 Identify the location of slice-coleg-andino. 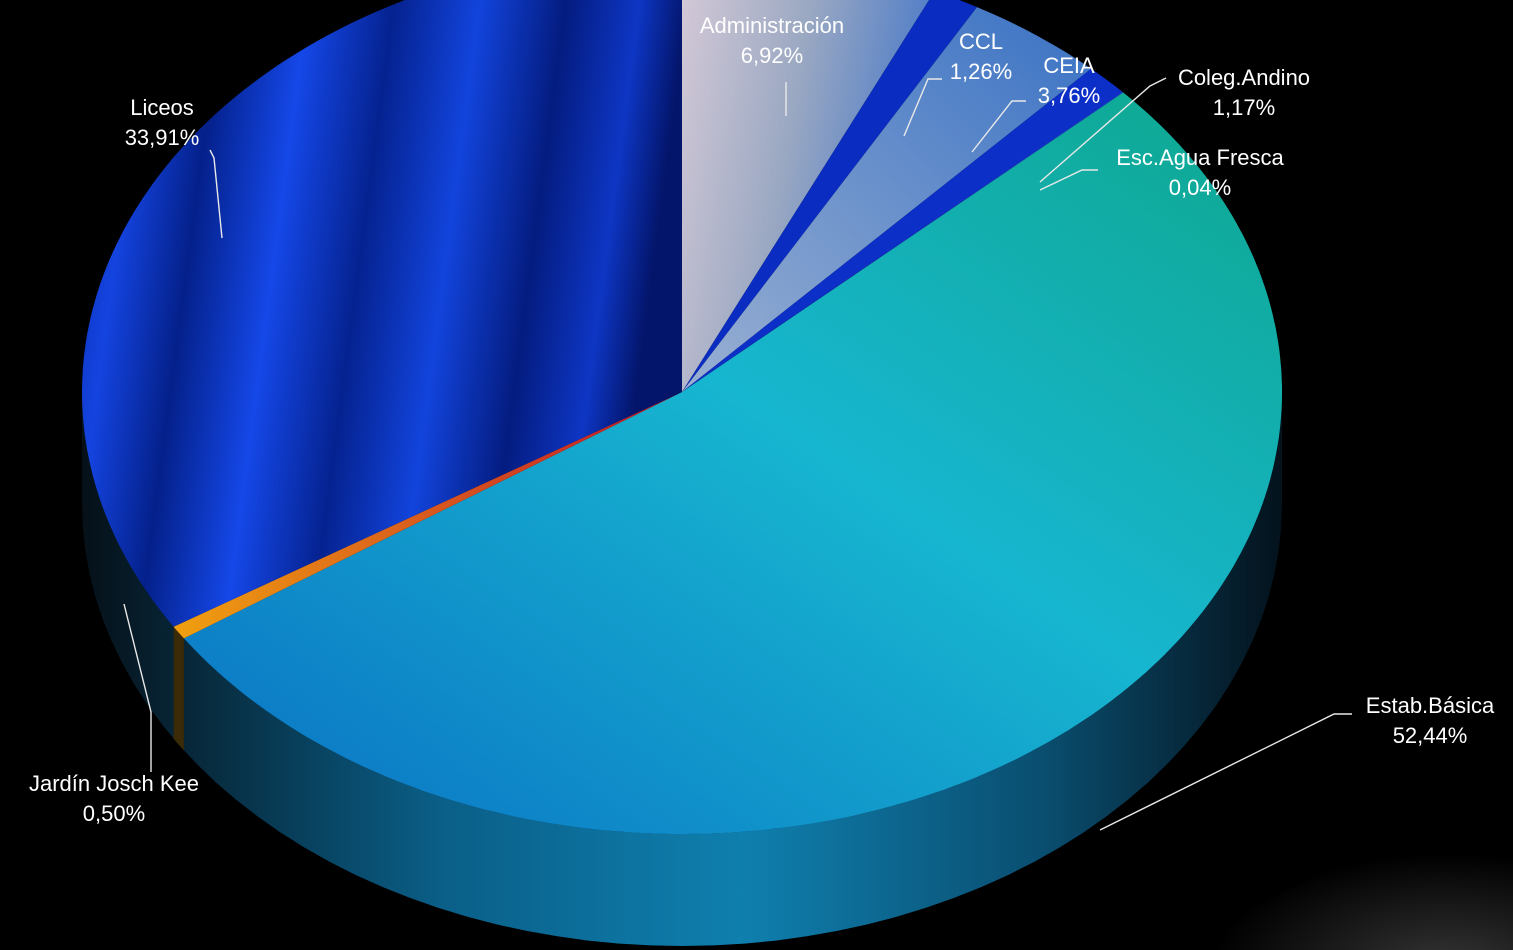
(902, 230).